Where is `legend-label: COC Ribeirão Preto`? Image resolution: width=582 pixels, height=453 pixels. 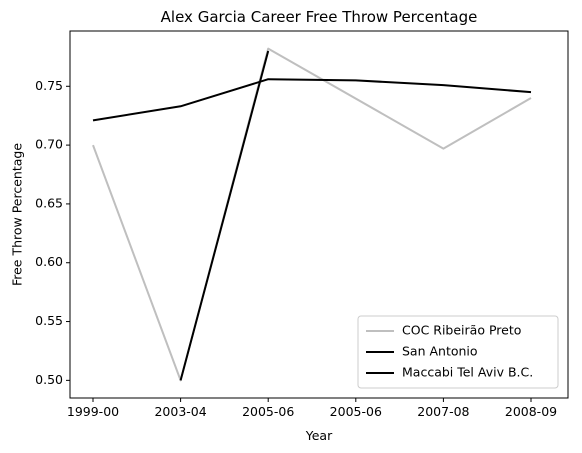 legend-label: COC Ribeirão Preto is located at coordinates (461, 330).